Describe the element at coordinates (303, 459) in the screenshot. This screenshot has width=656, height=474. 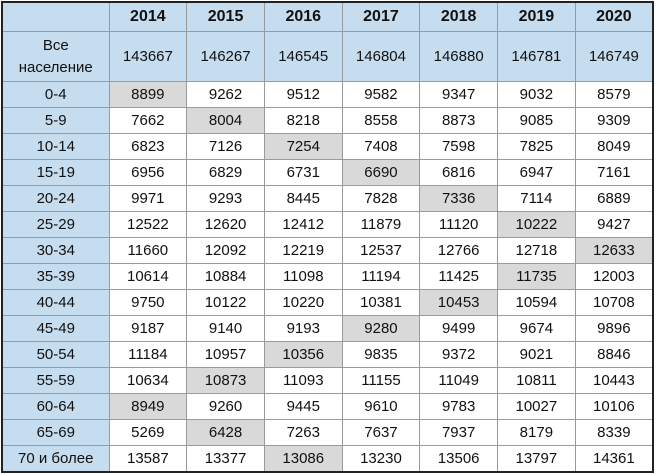
I see `value-cell: 13086` at that location.